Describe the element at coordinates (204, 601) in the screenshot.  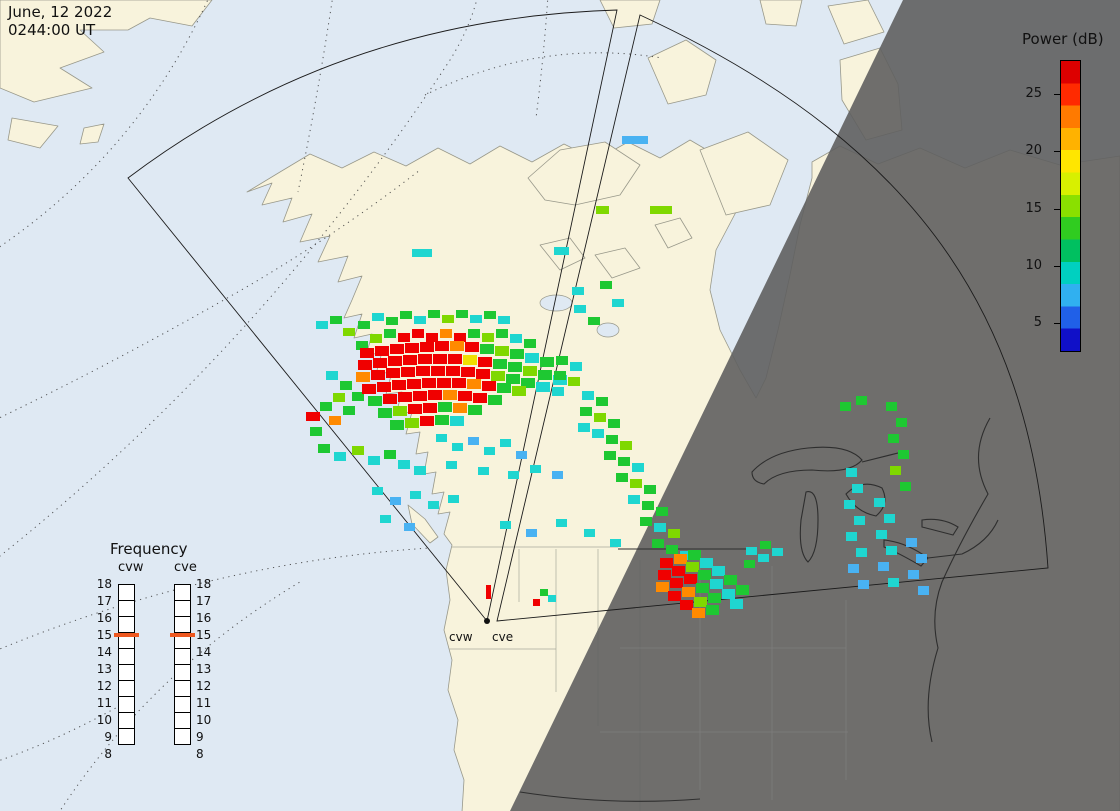
I see `frequency-tick-label: 17` at that location.